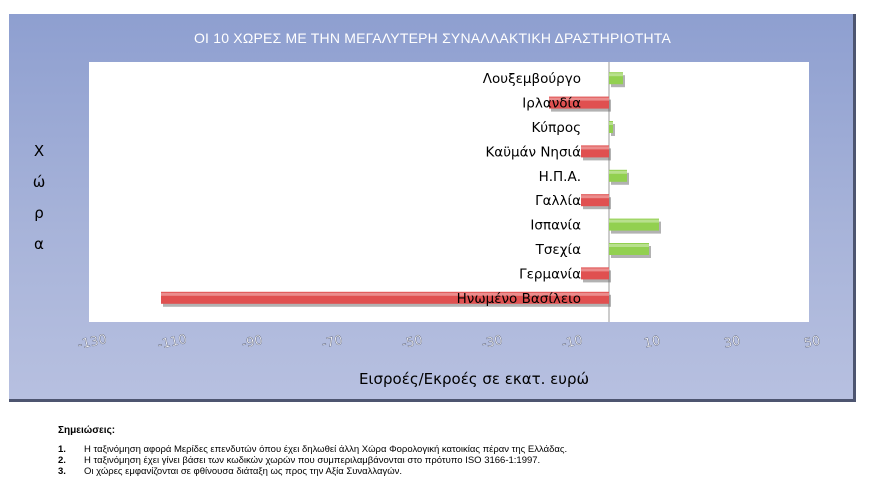 The height and width of the screenshot is (494, 871). Describe the element at coordinates (172, 342) in the screenshot. I see `x-tick-label: -110` at that location.